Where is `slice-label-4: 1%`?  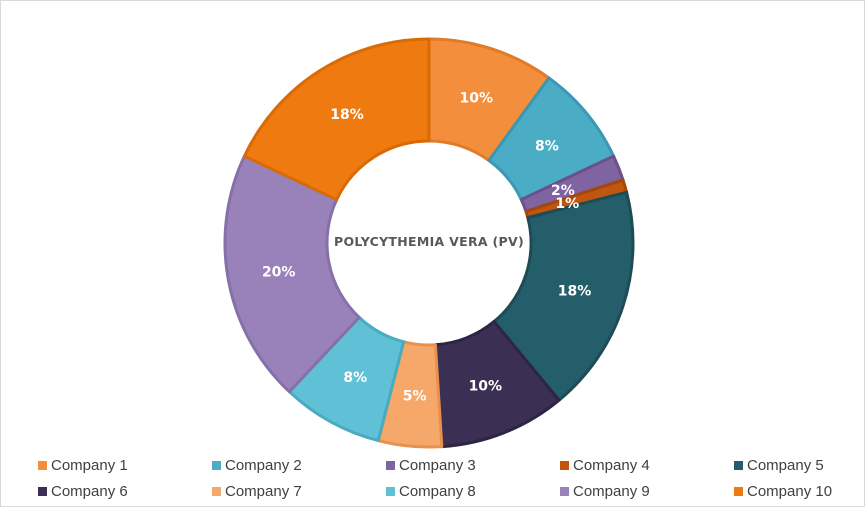 slice-label-4: 1% is located at coordinates (567, 204).